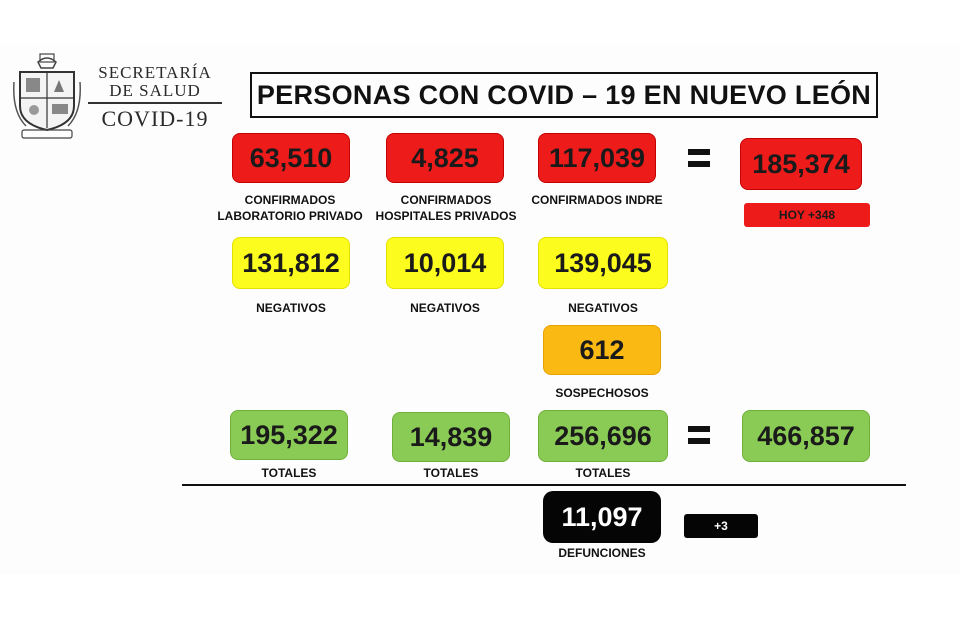 Image resolution: width=960 pixels, height=640 pixels. I want to click on page-title: PERSONAS CON COVID – 19 EN NUEVO LEÓN, so click(564, 95).